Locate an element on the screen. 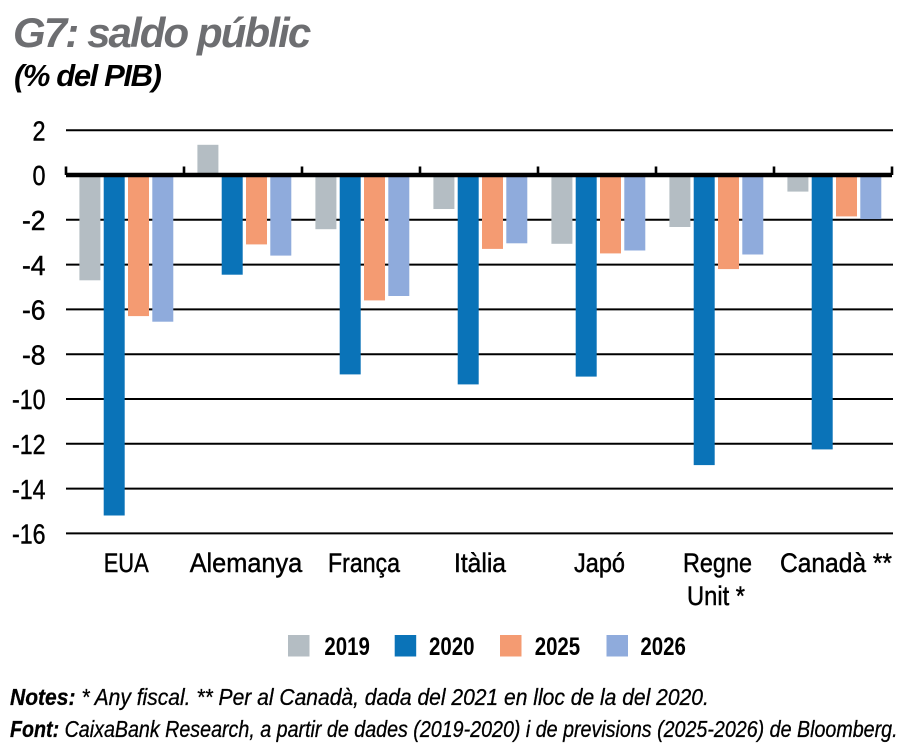 This screenshot has width=900, height=745. svg-text: Japó is located at coordinates (599, 563).